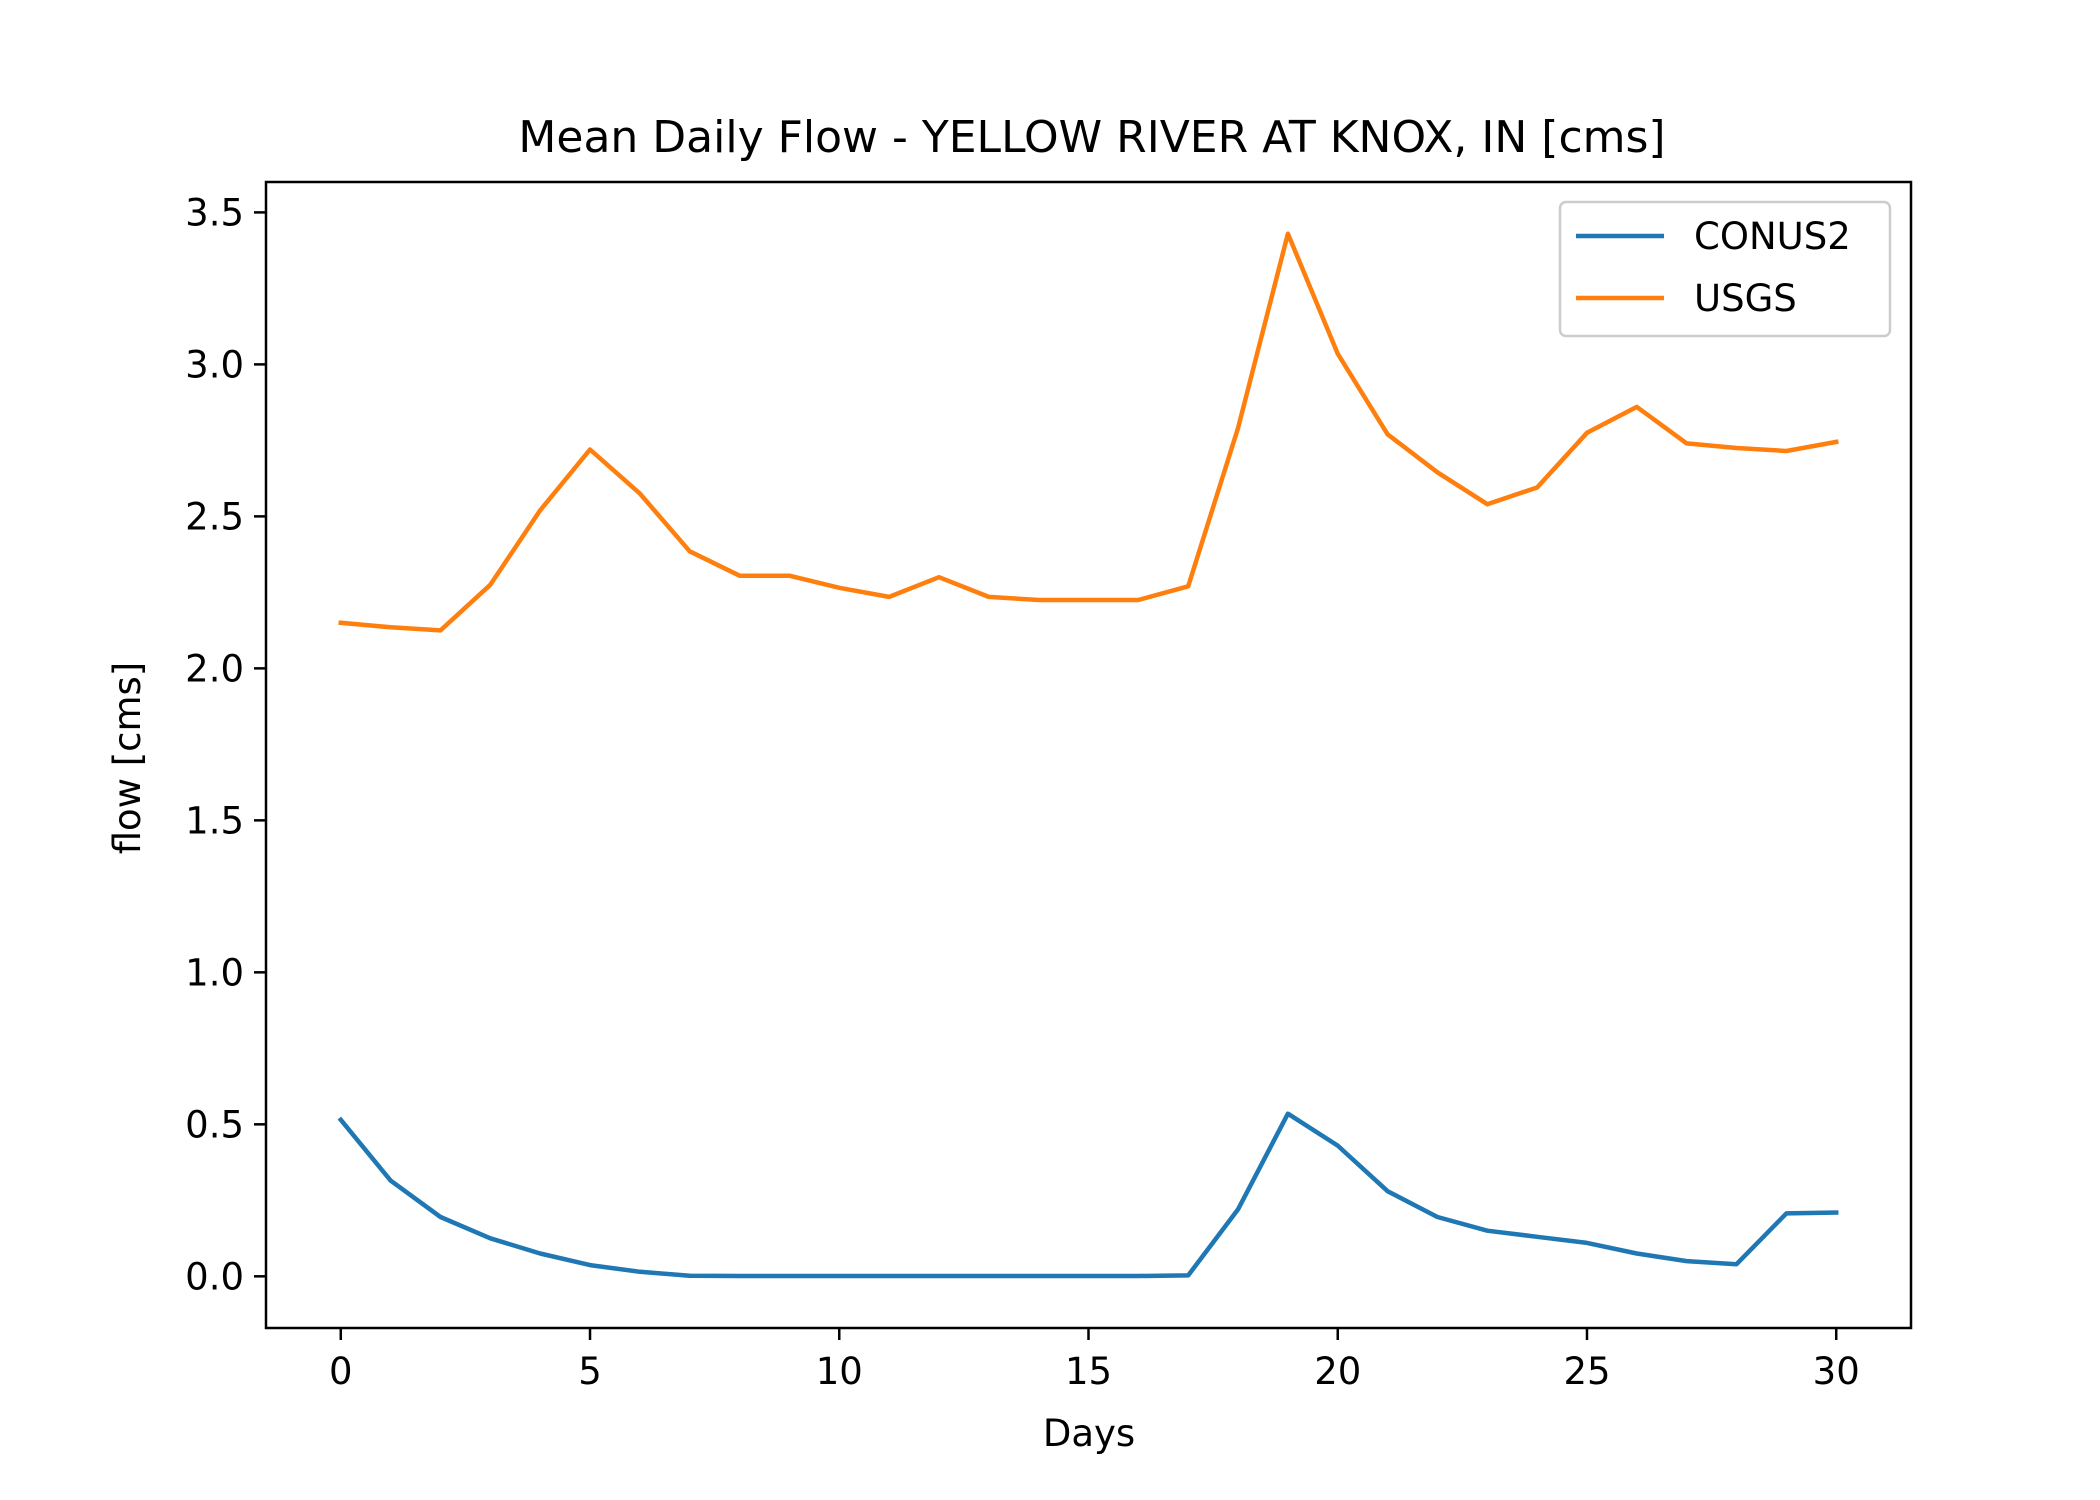 The image size is (2100, 1500). What do you see at coordinates (214, 516) in the screenshot?
I see `y-tick-label: 2.5` at bounding box center [214, 516].